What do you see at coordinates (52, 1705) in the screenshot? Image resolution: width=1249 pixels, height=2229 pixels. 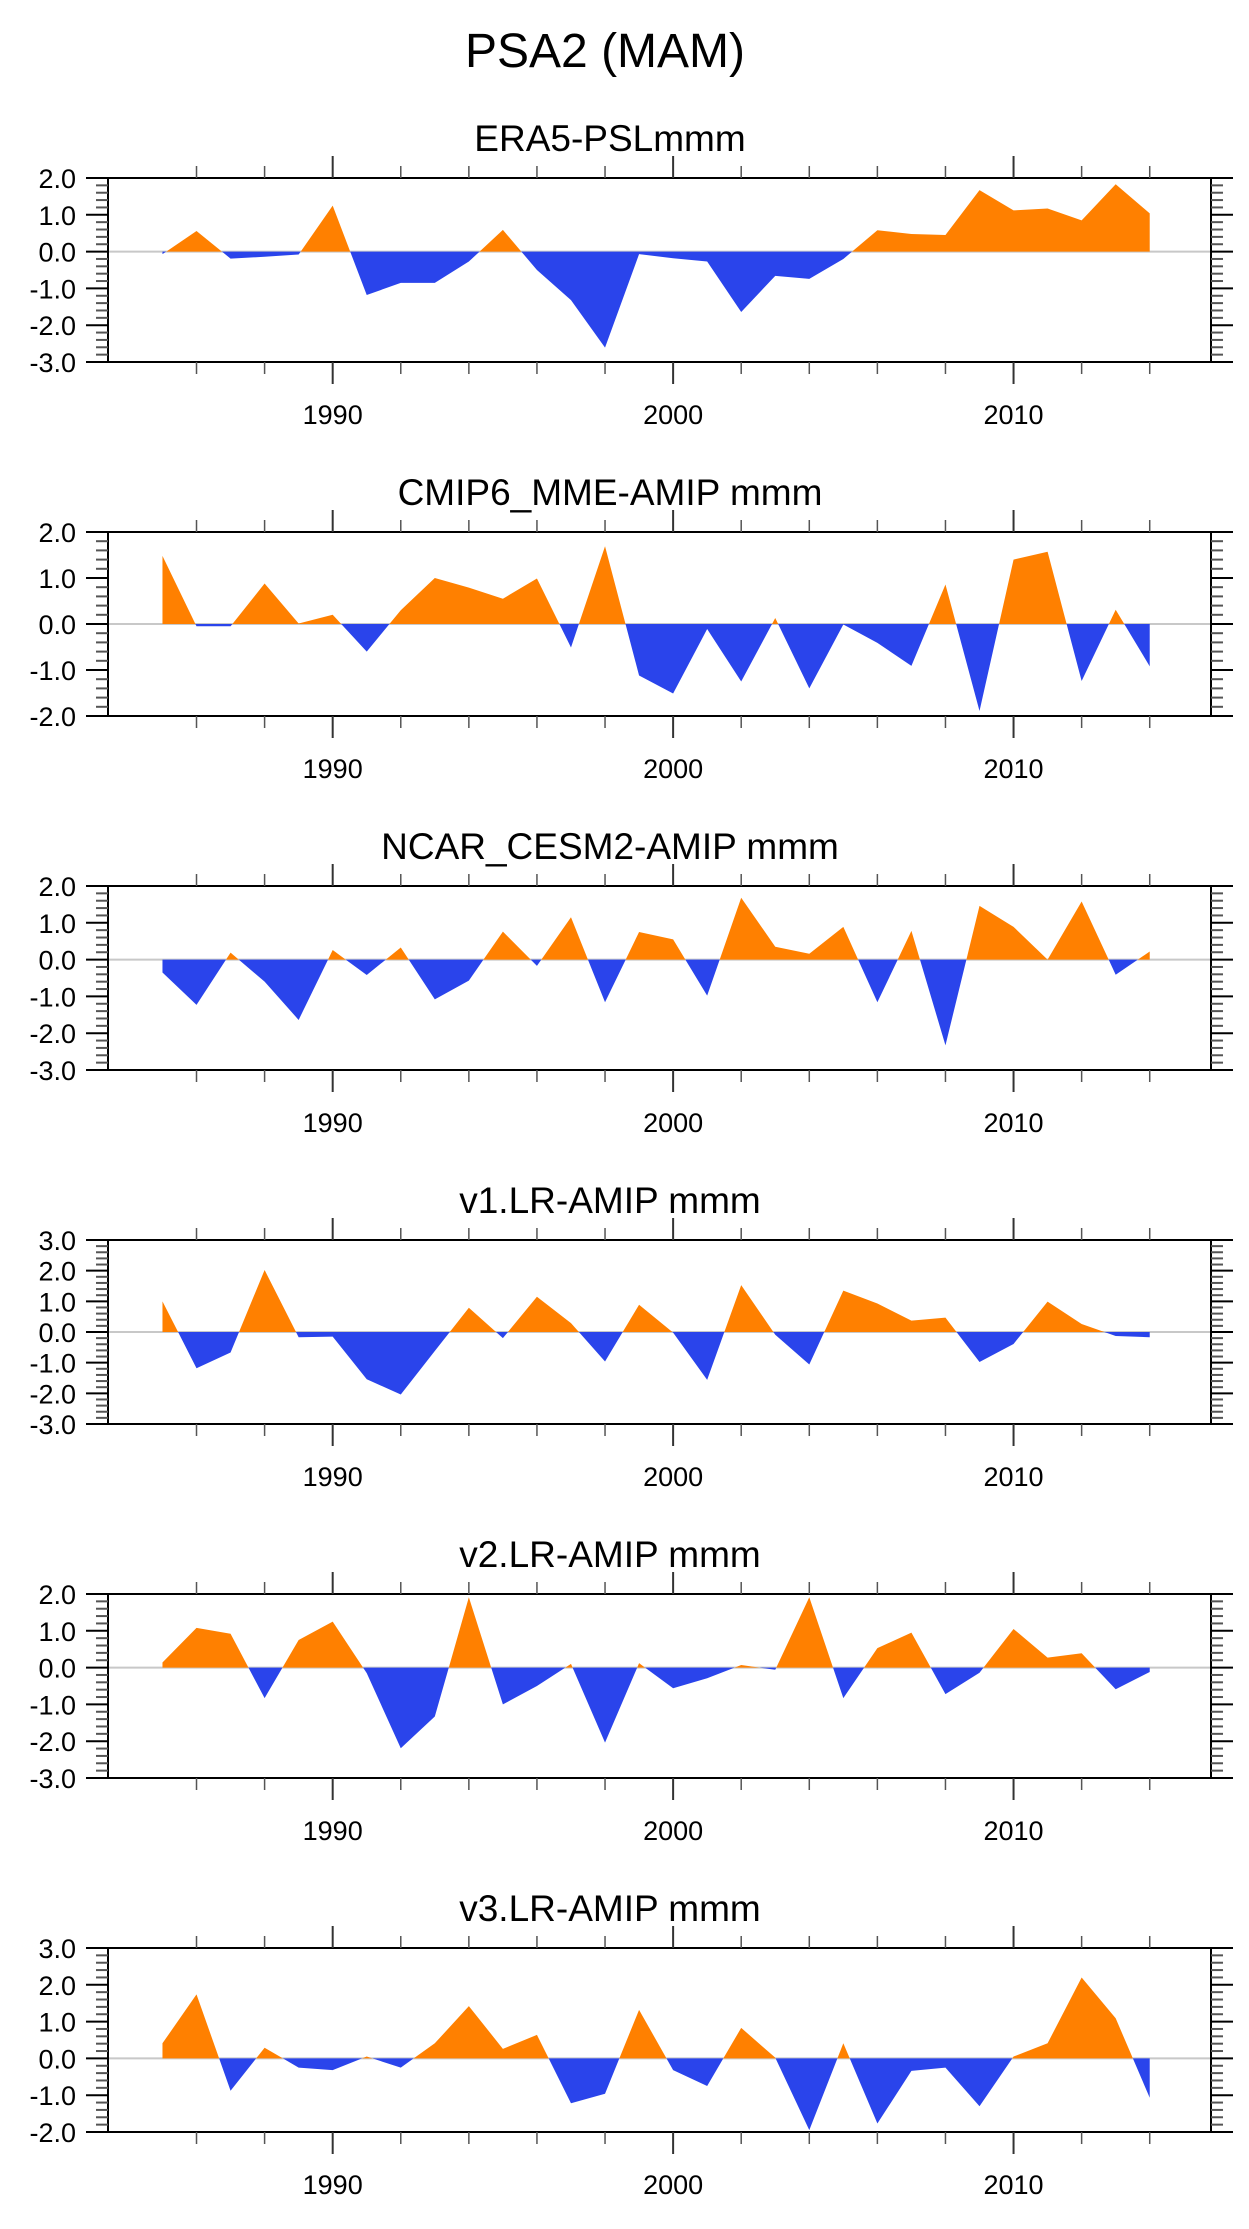 I see `y-tick-label: -1.0` at bounding box center [52, 1705].